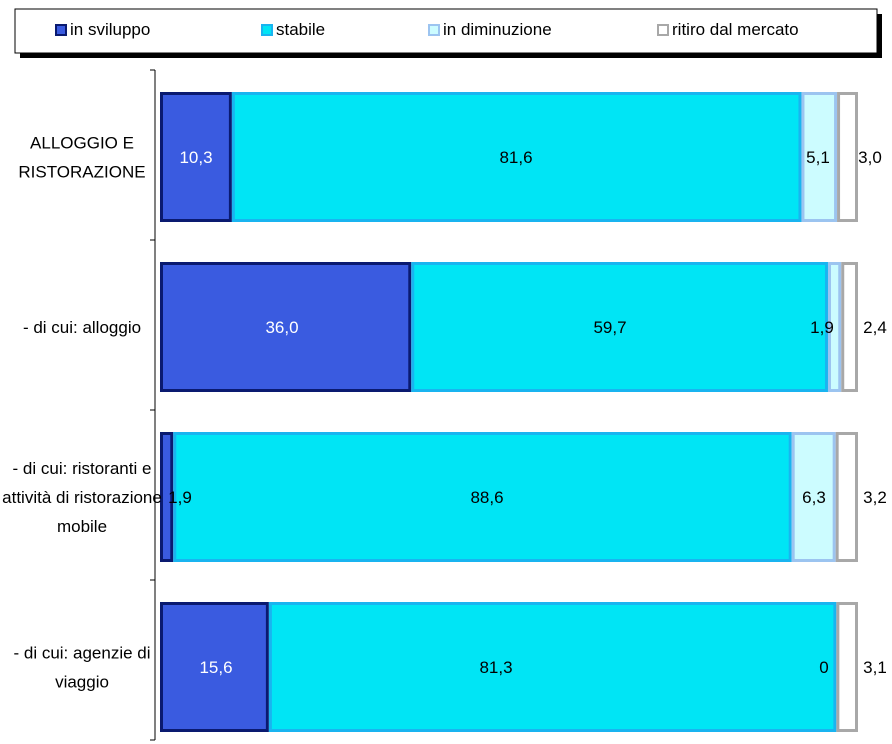 The image size is (892, 744). I want to click on category-label-2-1: attività di ristorazione, so click(82, 497).